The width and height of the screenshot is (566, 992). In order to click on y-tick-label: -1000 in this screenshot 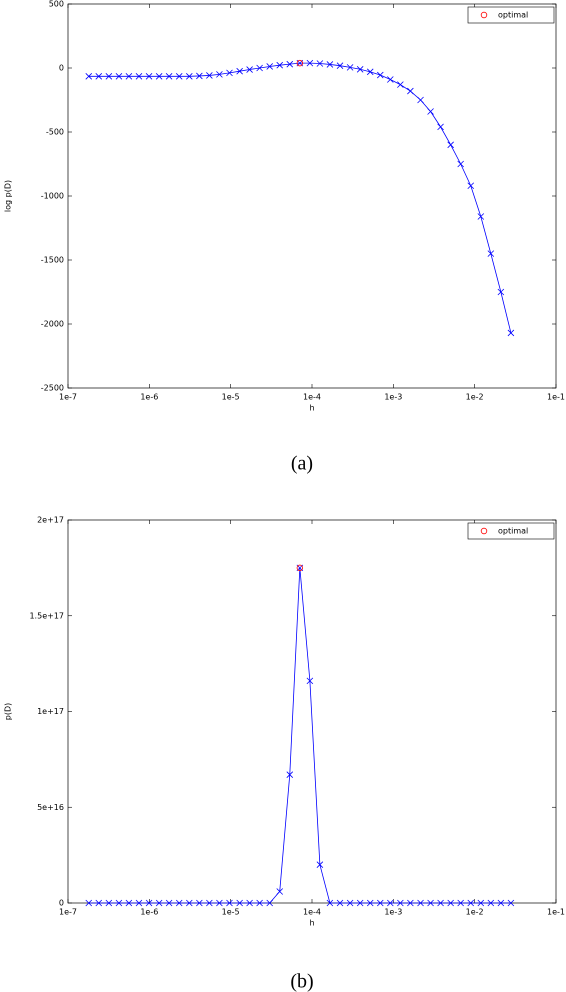, I will do `click(52, 196)`.